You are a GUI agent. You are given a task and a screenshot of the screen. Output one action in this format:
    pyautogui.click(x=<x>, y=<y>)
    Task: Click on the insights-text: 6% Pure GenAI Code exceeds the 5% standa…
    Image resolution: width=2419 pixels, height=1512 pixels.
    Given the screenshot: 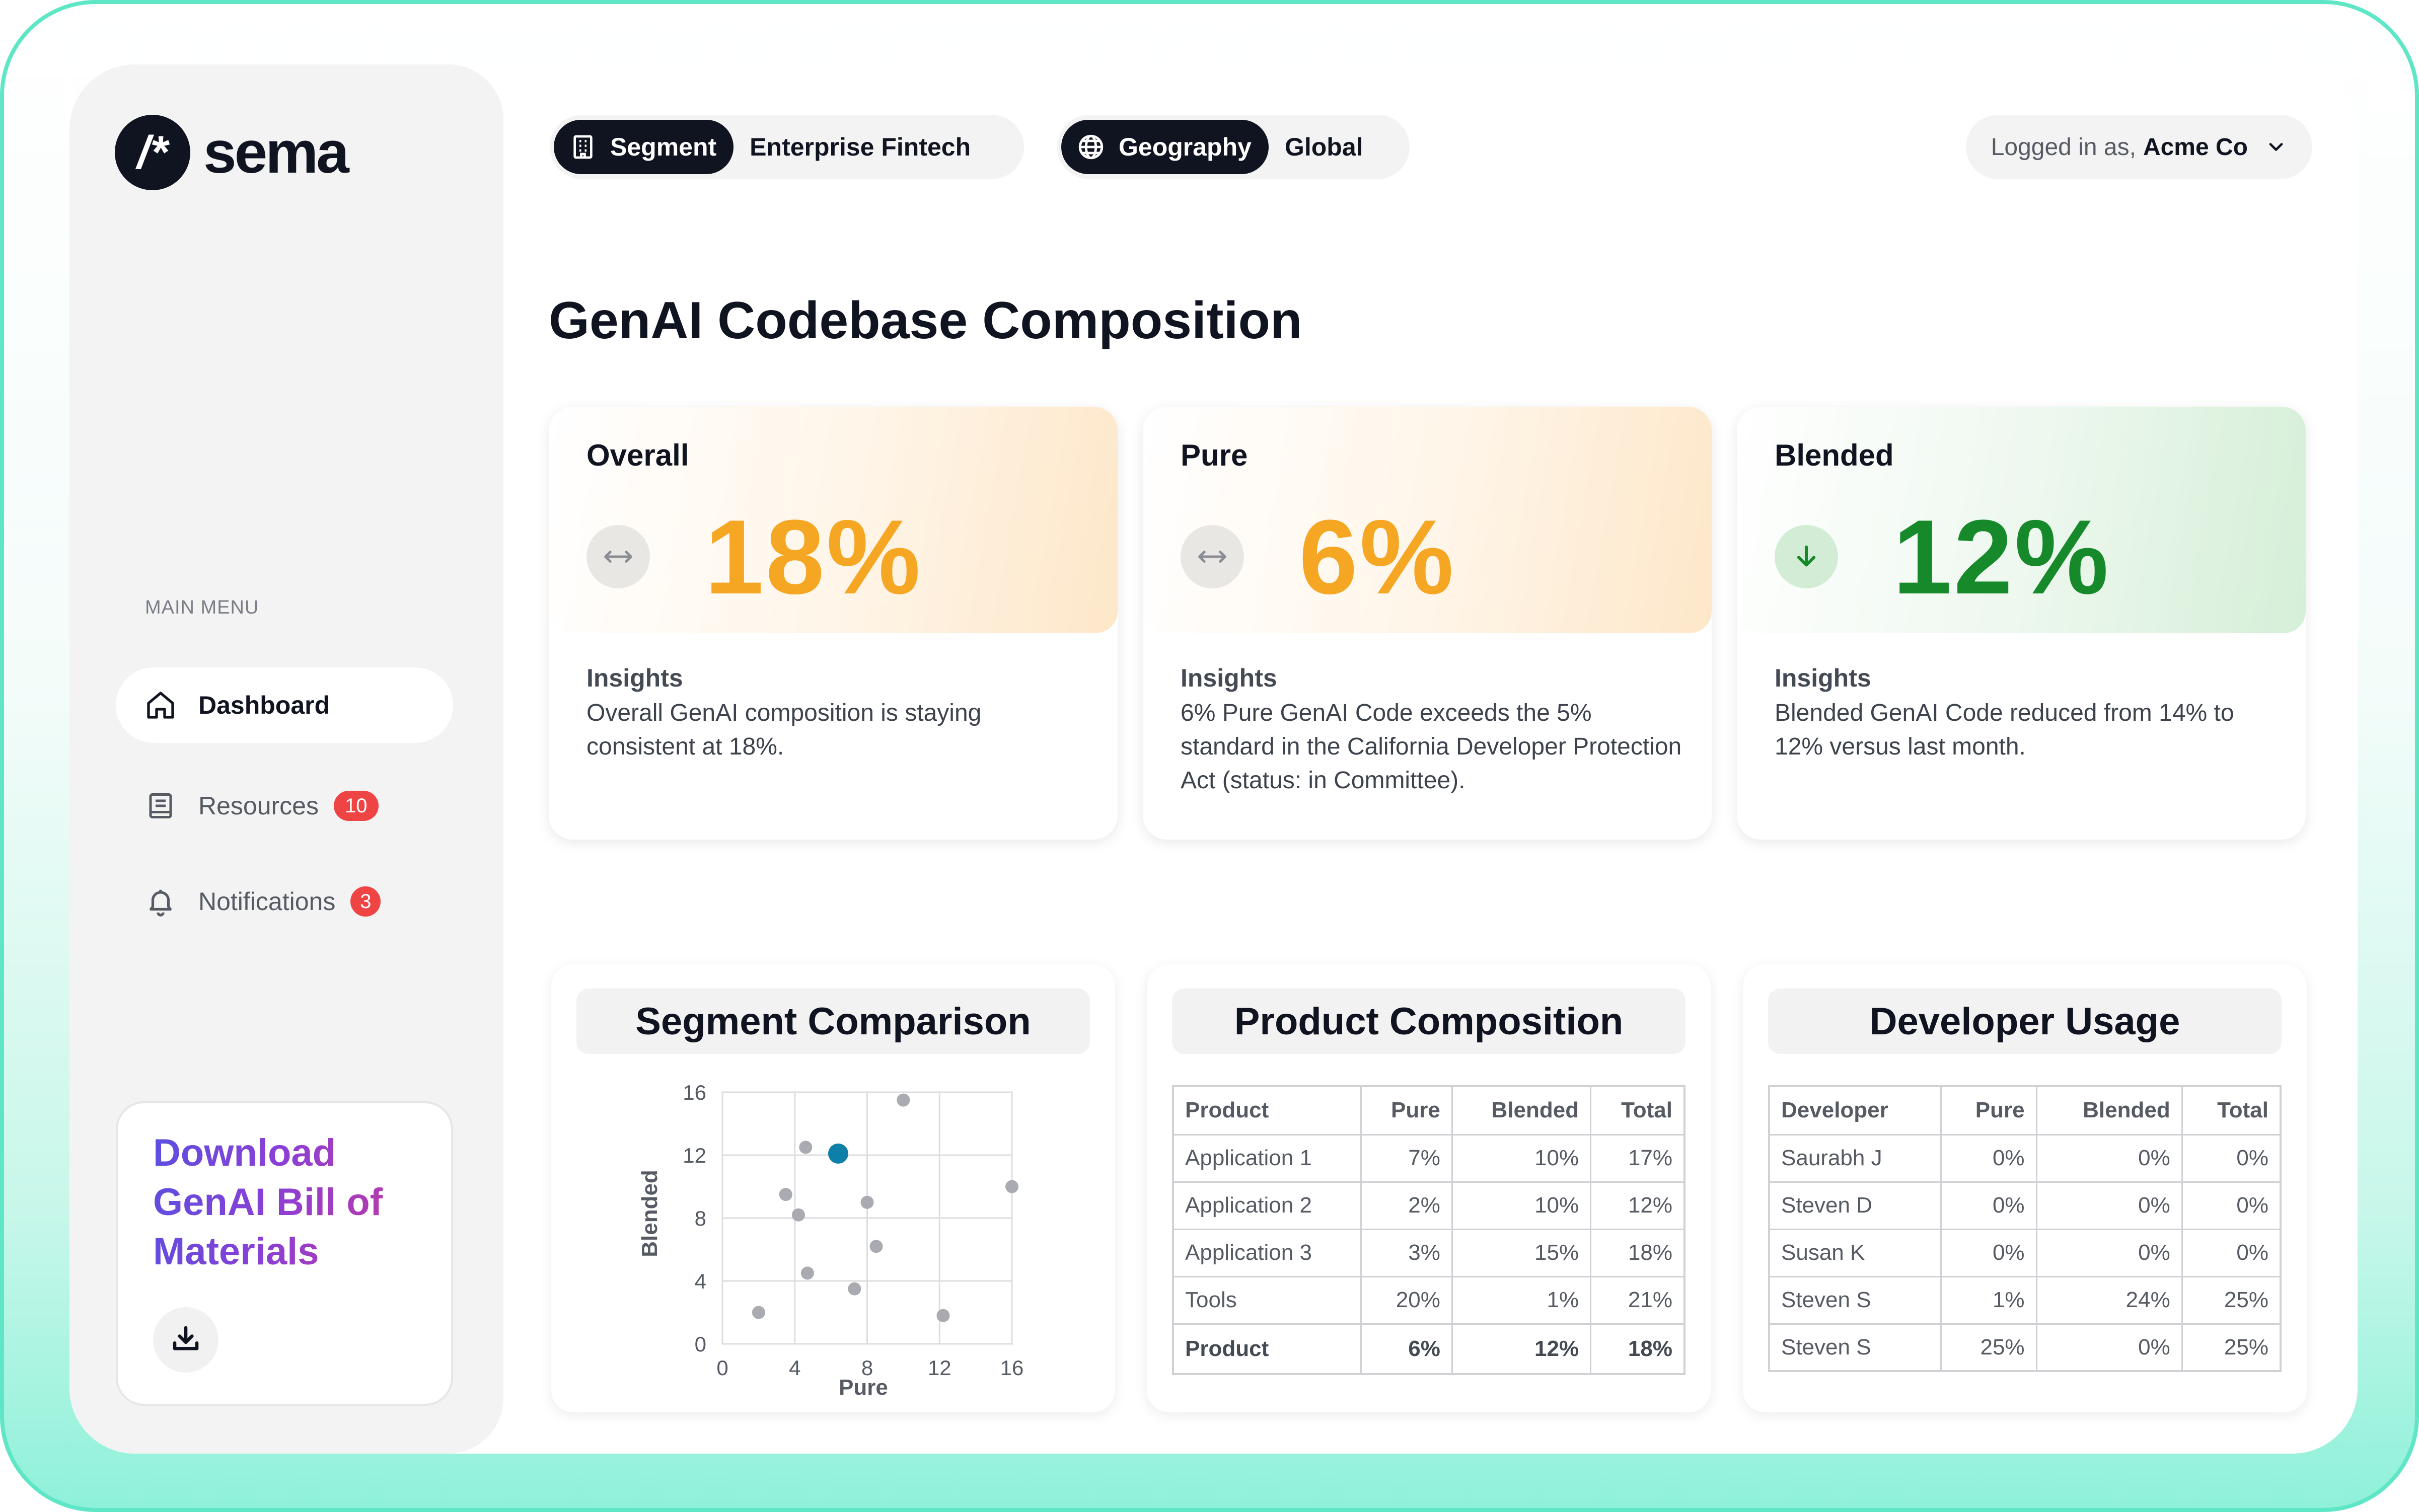 What is the action you would take?
    pyautogui.click(x=1432, y=747)
    